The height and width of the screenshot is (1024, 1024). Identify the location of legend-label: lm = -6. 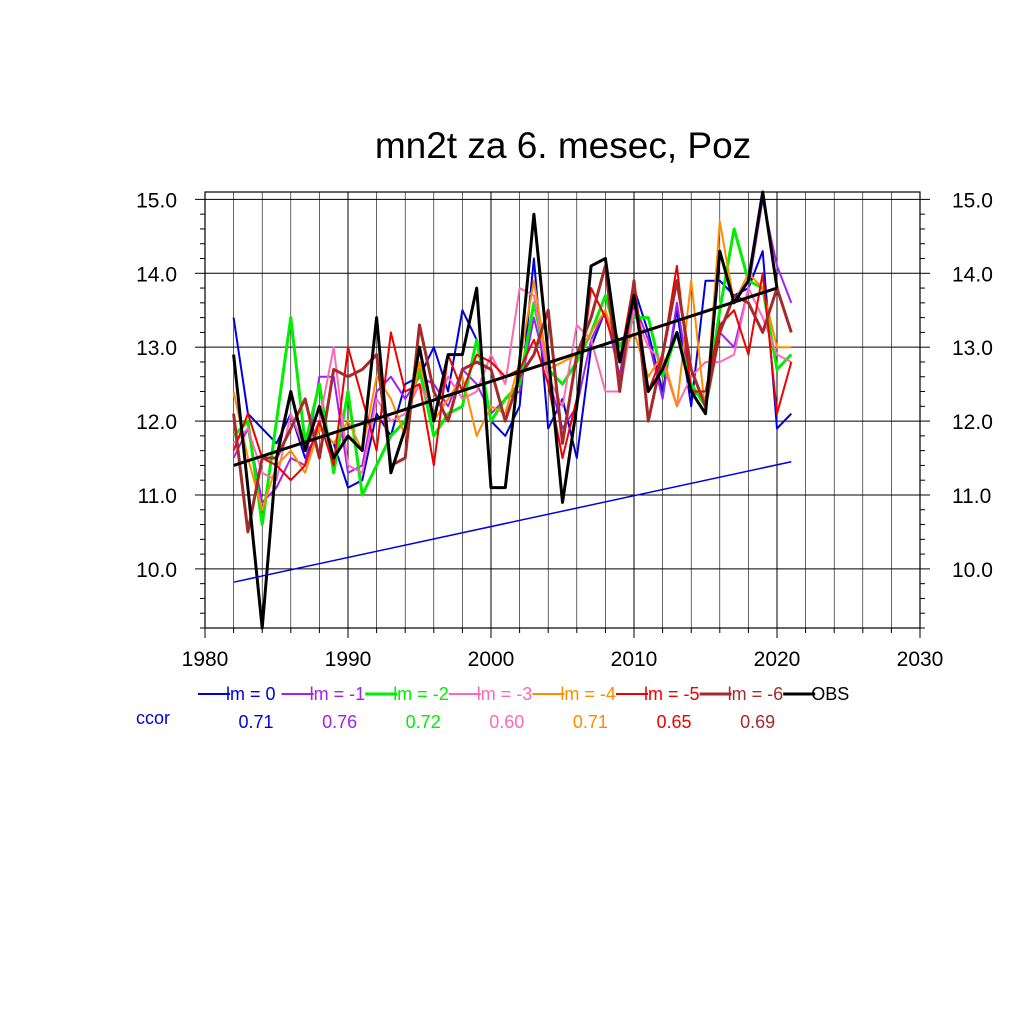
(756, 694).